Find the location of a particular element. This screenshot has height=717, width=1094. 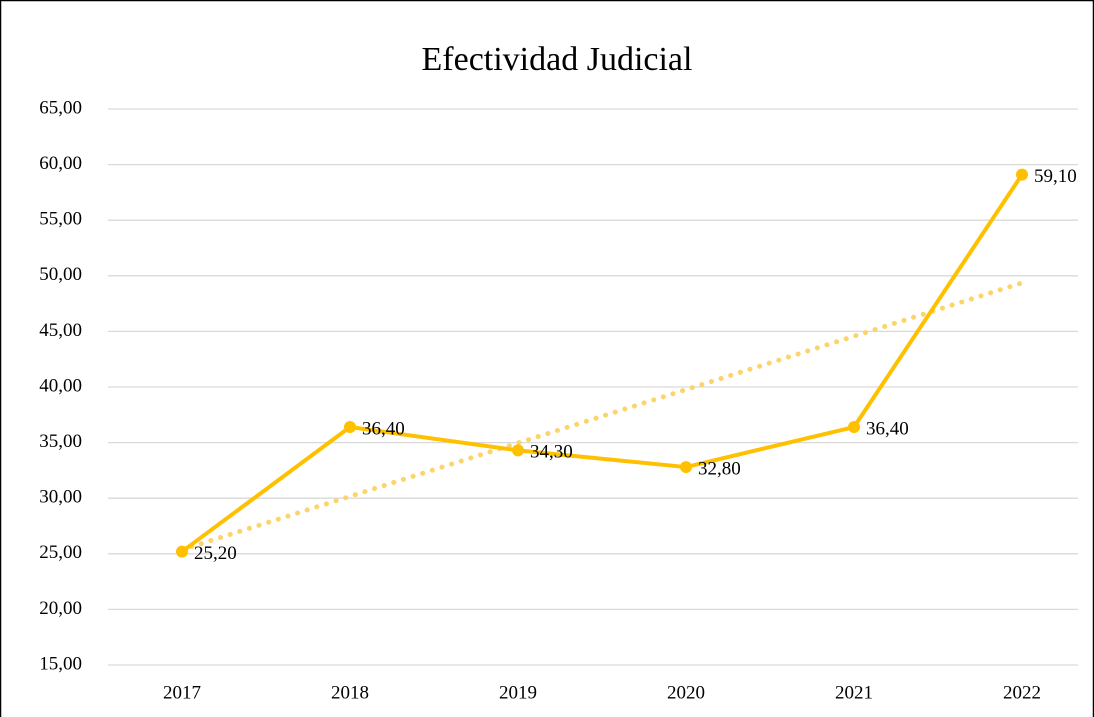

y-tick-label: 20,00 is located at coordinates (60, 608).